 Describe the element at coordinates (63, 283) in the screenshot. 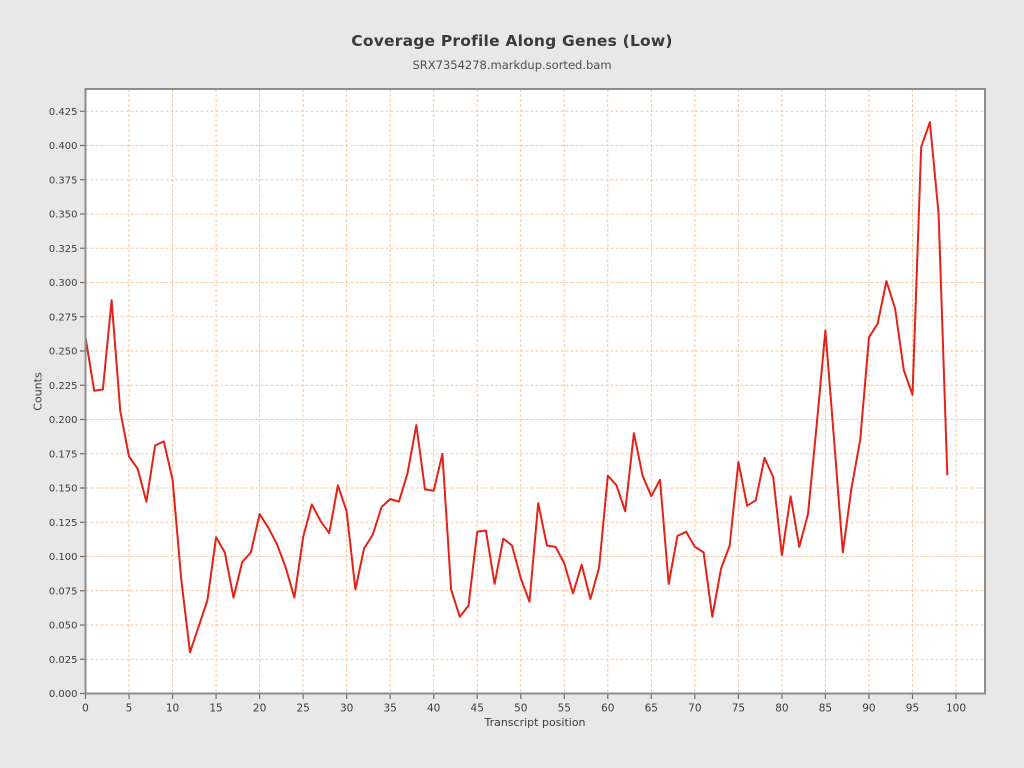

I see `y-tick-label: 0.300` at that location.